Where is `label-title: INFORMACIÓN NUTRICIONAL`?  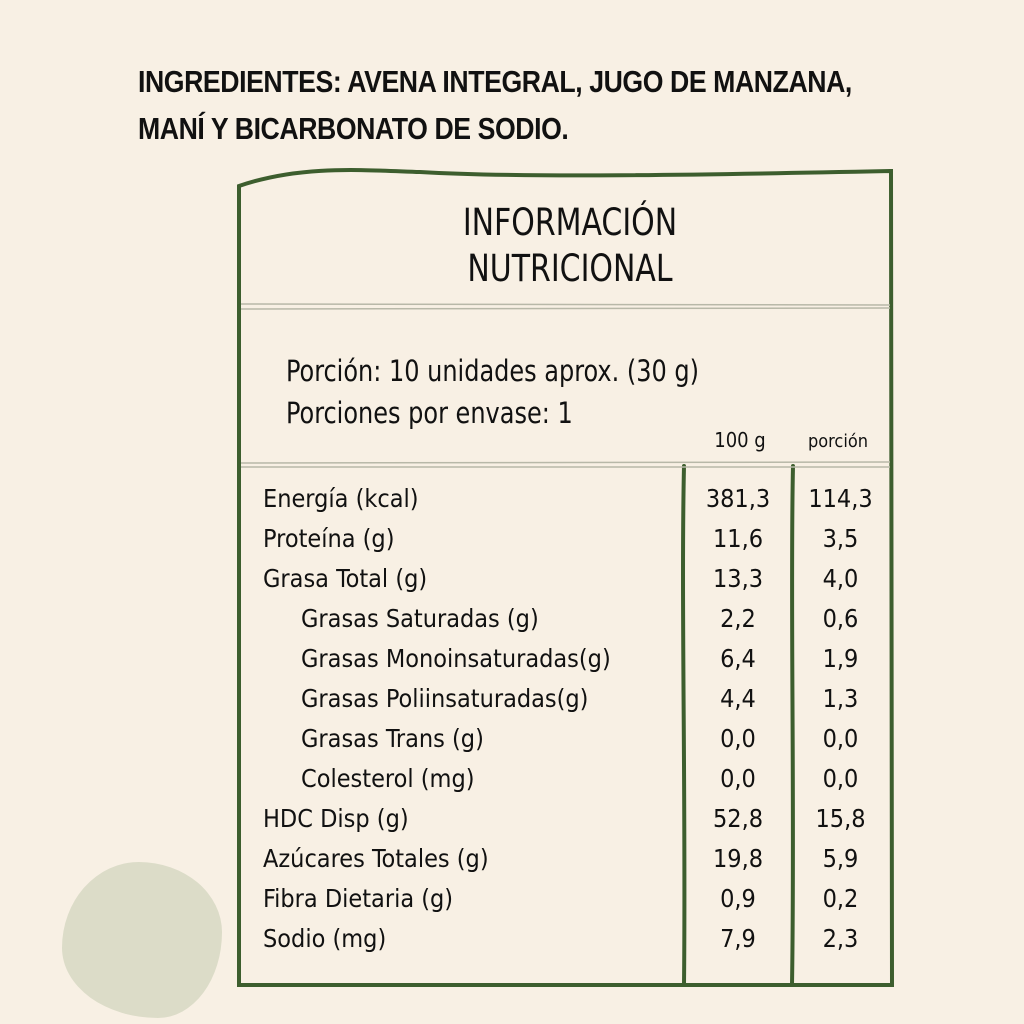
label-title: INFORMACIÓN NUTRICIONAL is located at coordinates (570, 246).